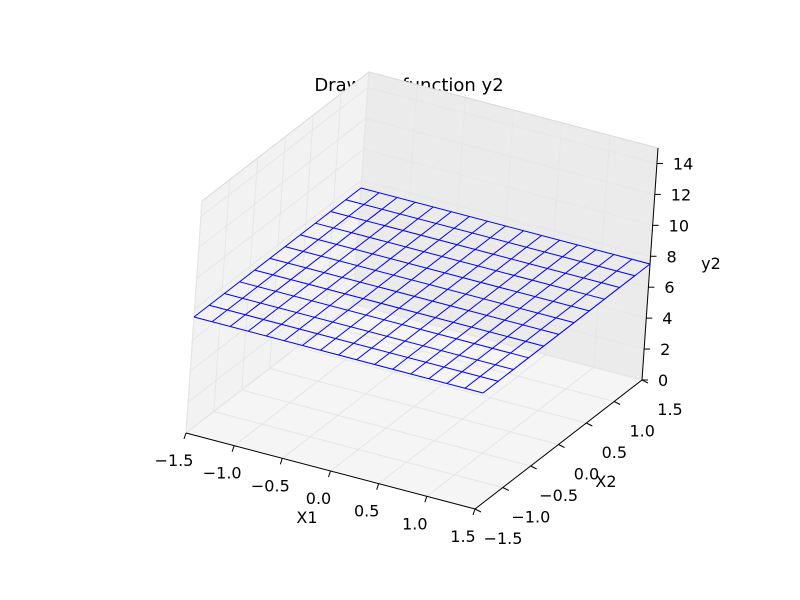  Describe the element at coordinates (318, 498) in the screenshot. I see `x-tick-label-3: 0.0` at that location.